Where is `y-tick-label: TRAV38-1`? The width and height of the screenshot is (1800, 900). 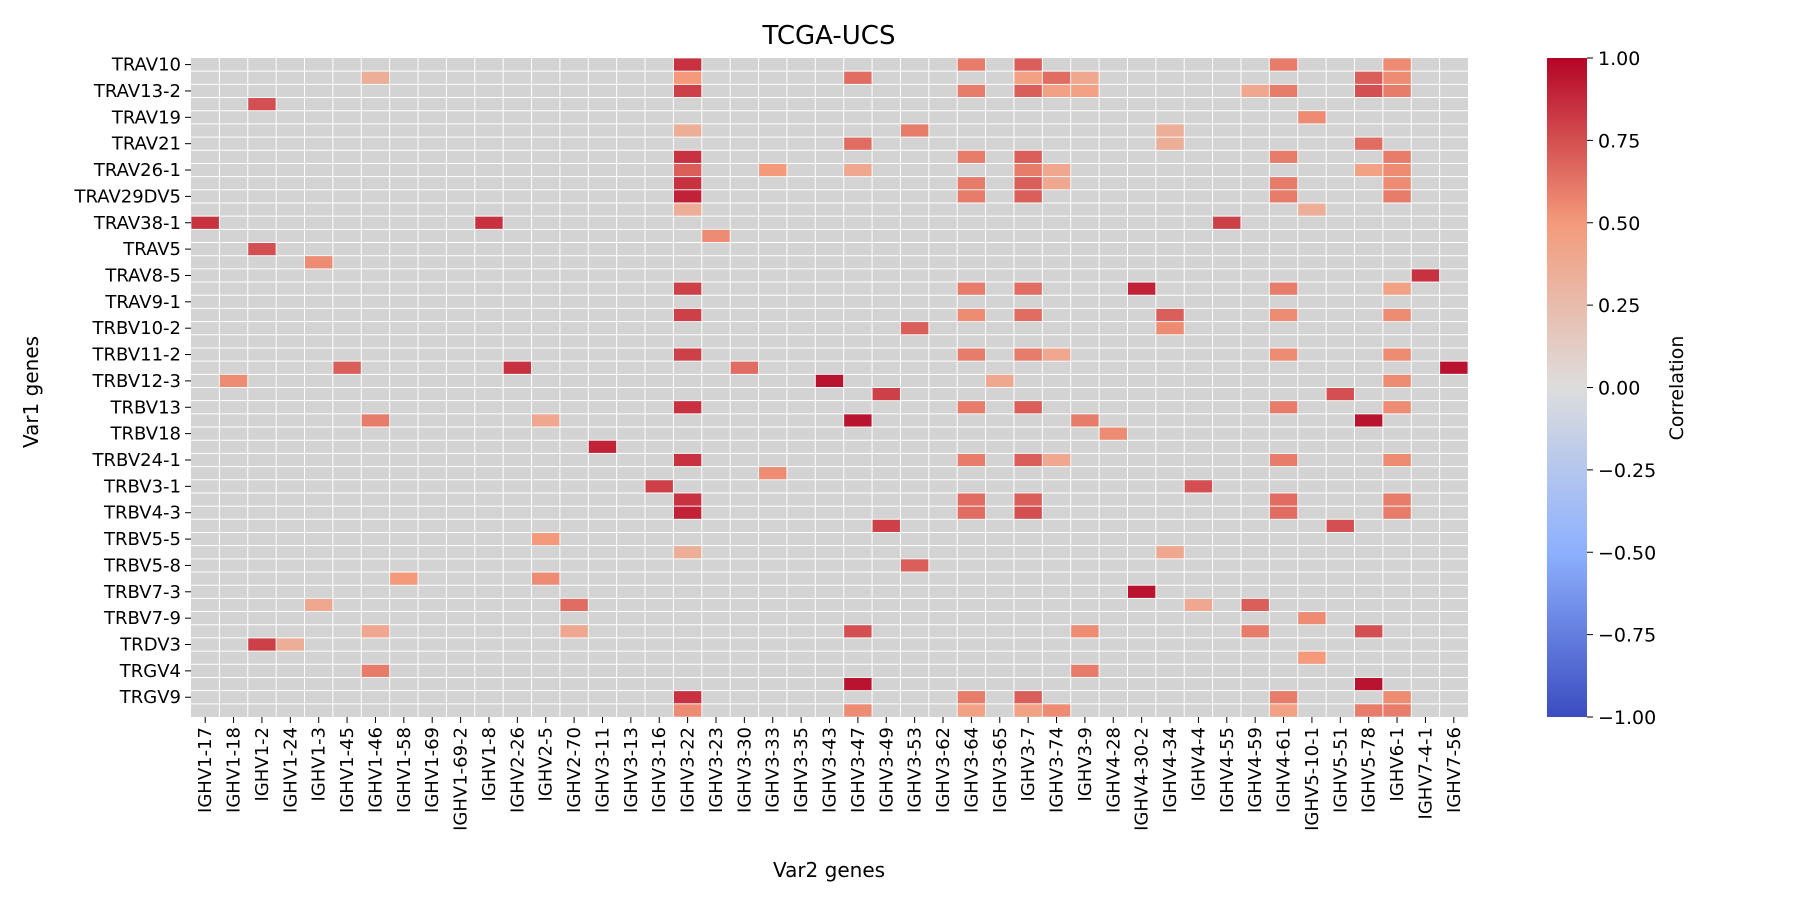 y-tick-label: TRAV38-1 is located at coordinates (137, 223).